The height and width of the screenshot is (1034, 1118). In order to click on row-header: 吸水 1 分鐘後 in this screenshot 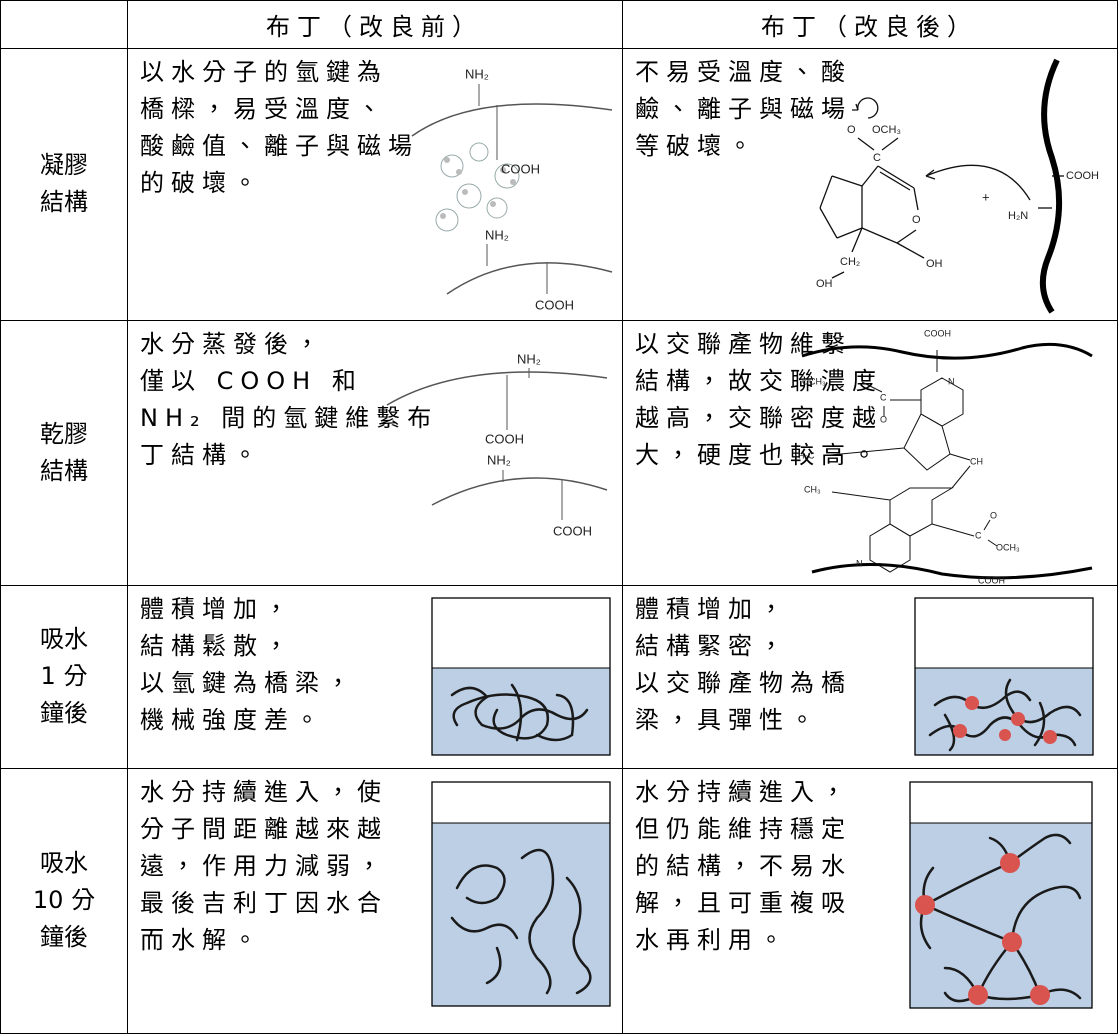, I will do `click(64, 677)`.